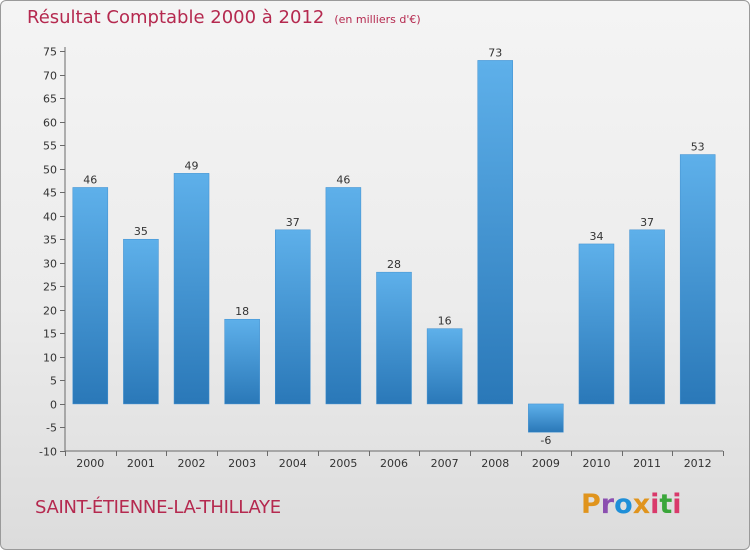 This screenshot has height=550, width=750. What do you see at coordinates (545, 440) in the screenshot?
I see `value-label-2009: -6` at bounding box center [545, 440].